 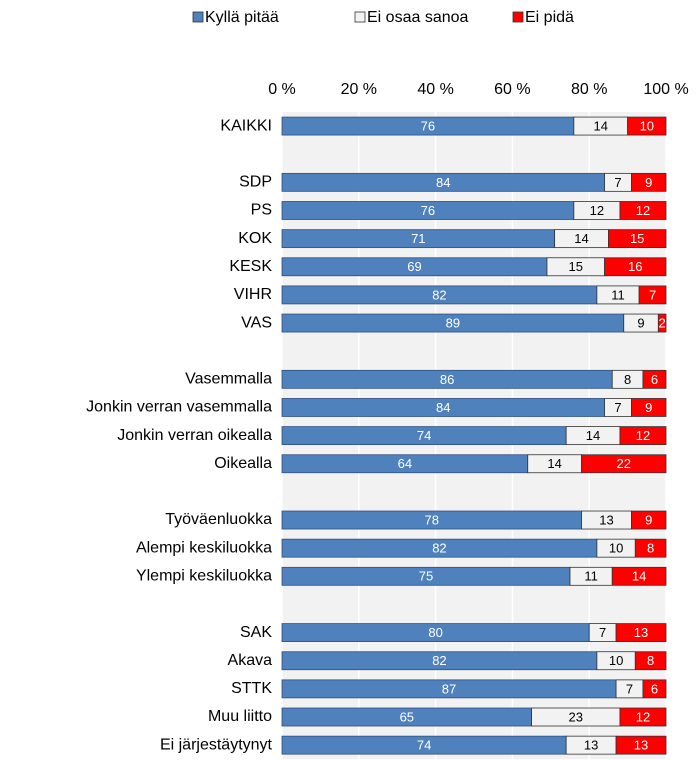 What do you see at coordinates (255, 238) in the screenshot?
I see `category-label: KOK` at bounding box center [255, 238].